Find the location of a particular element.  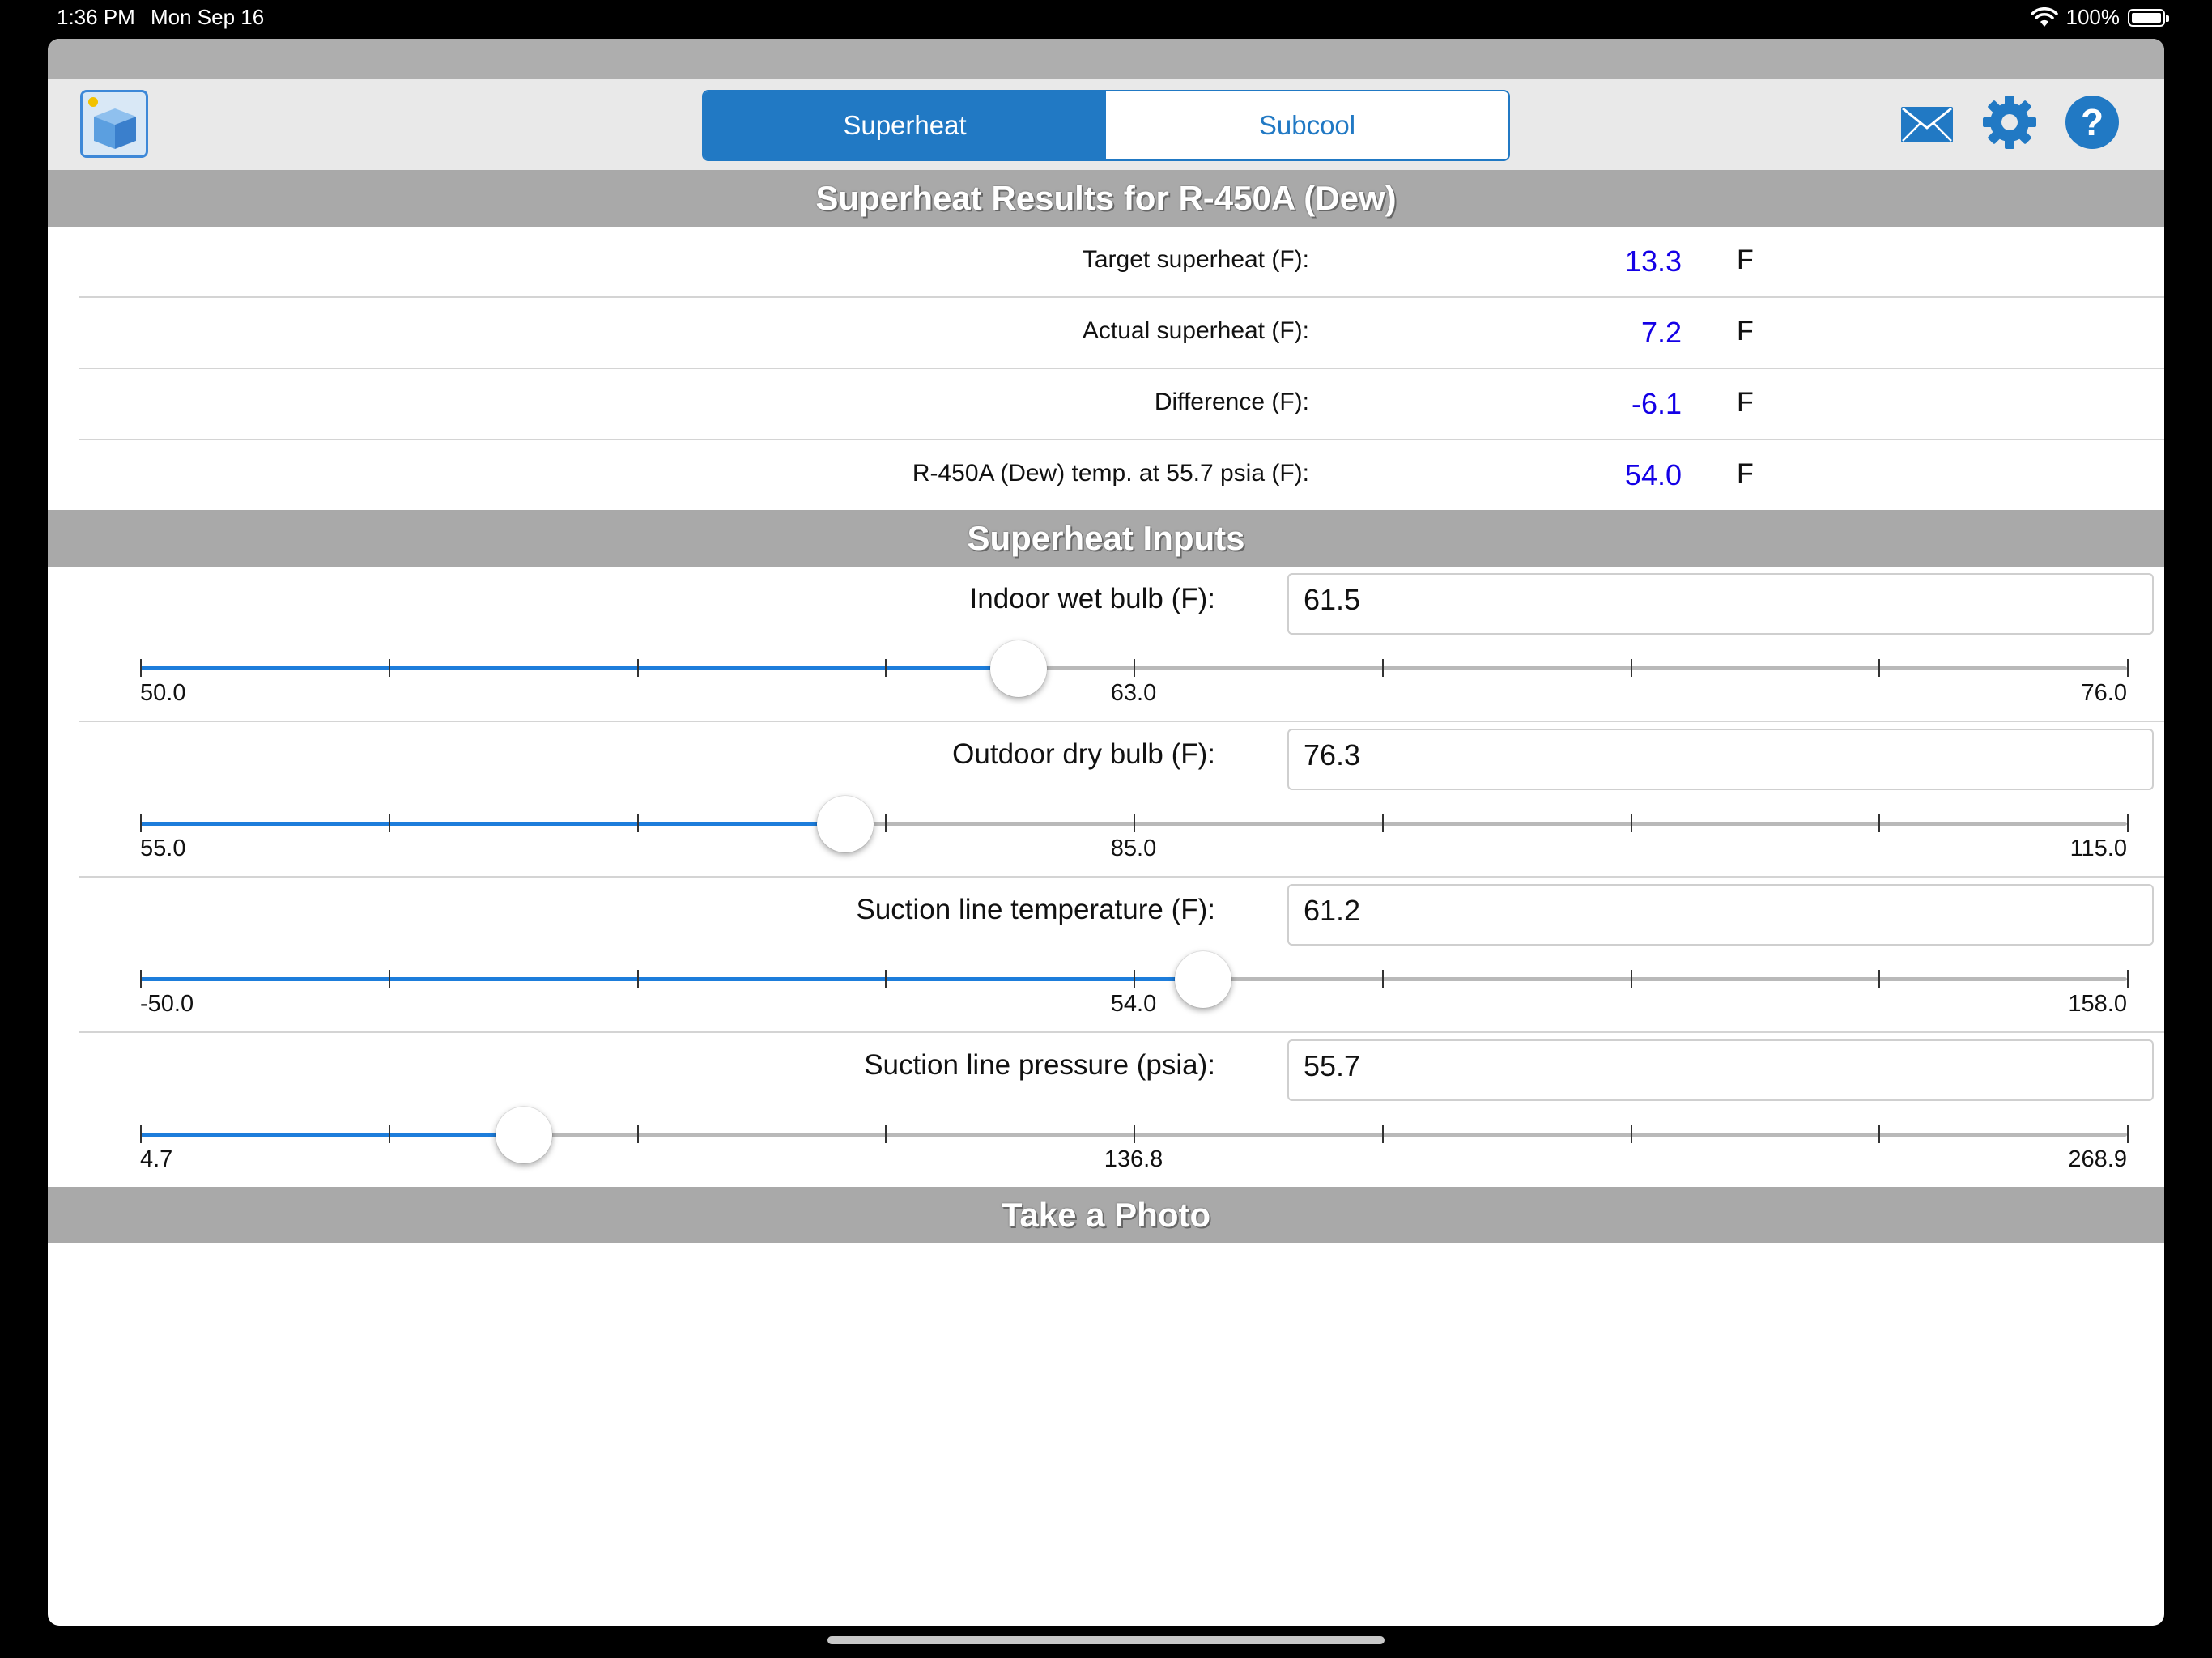

slider-mid-label: 54.0 is located at coordinates (1134, 1004).